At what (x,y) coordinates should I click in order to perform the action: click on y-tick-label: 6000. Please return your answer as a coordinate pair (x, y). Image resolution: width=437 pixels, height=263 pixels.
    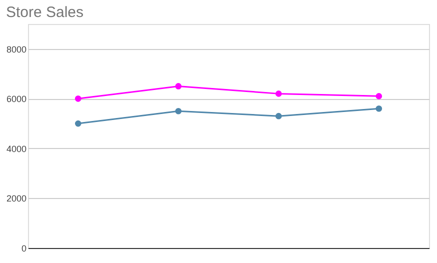
    Looking at the image, I should click on (16, 99).